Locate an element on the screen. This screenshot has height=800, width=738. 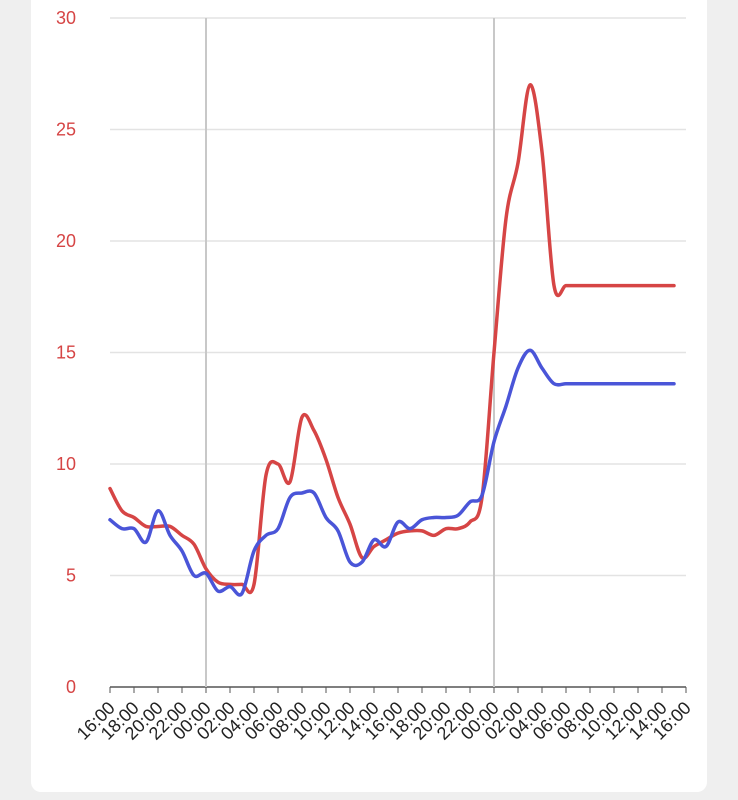
y-tick-label: 30 is located at coordinates (66, 18).